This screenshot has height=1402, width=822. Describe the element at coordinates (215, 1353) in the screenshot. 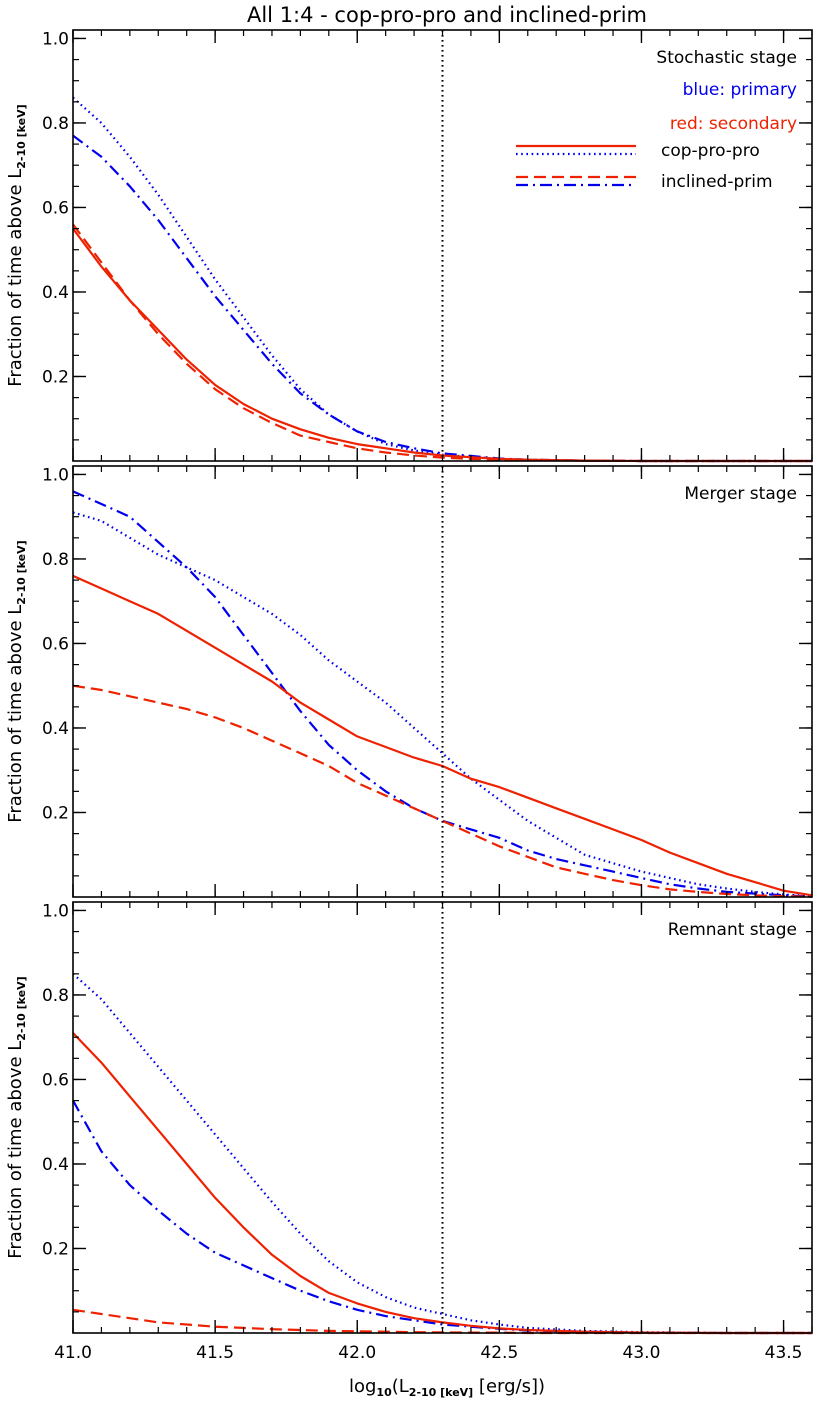

I see `x-tick-label: 41.5` at that location.